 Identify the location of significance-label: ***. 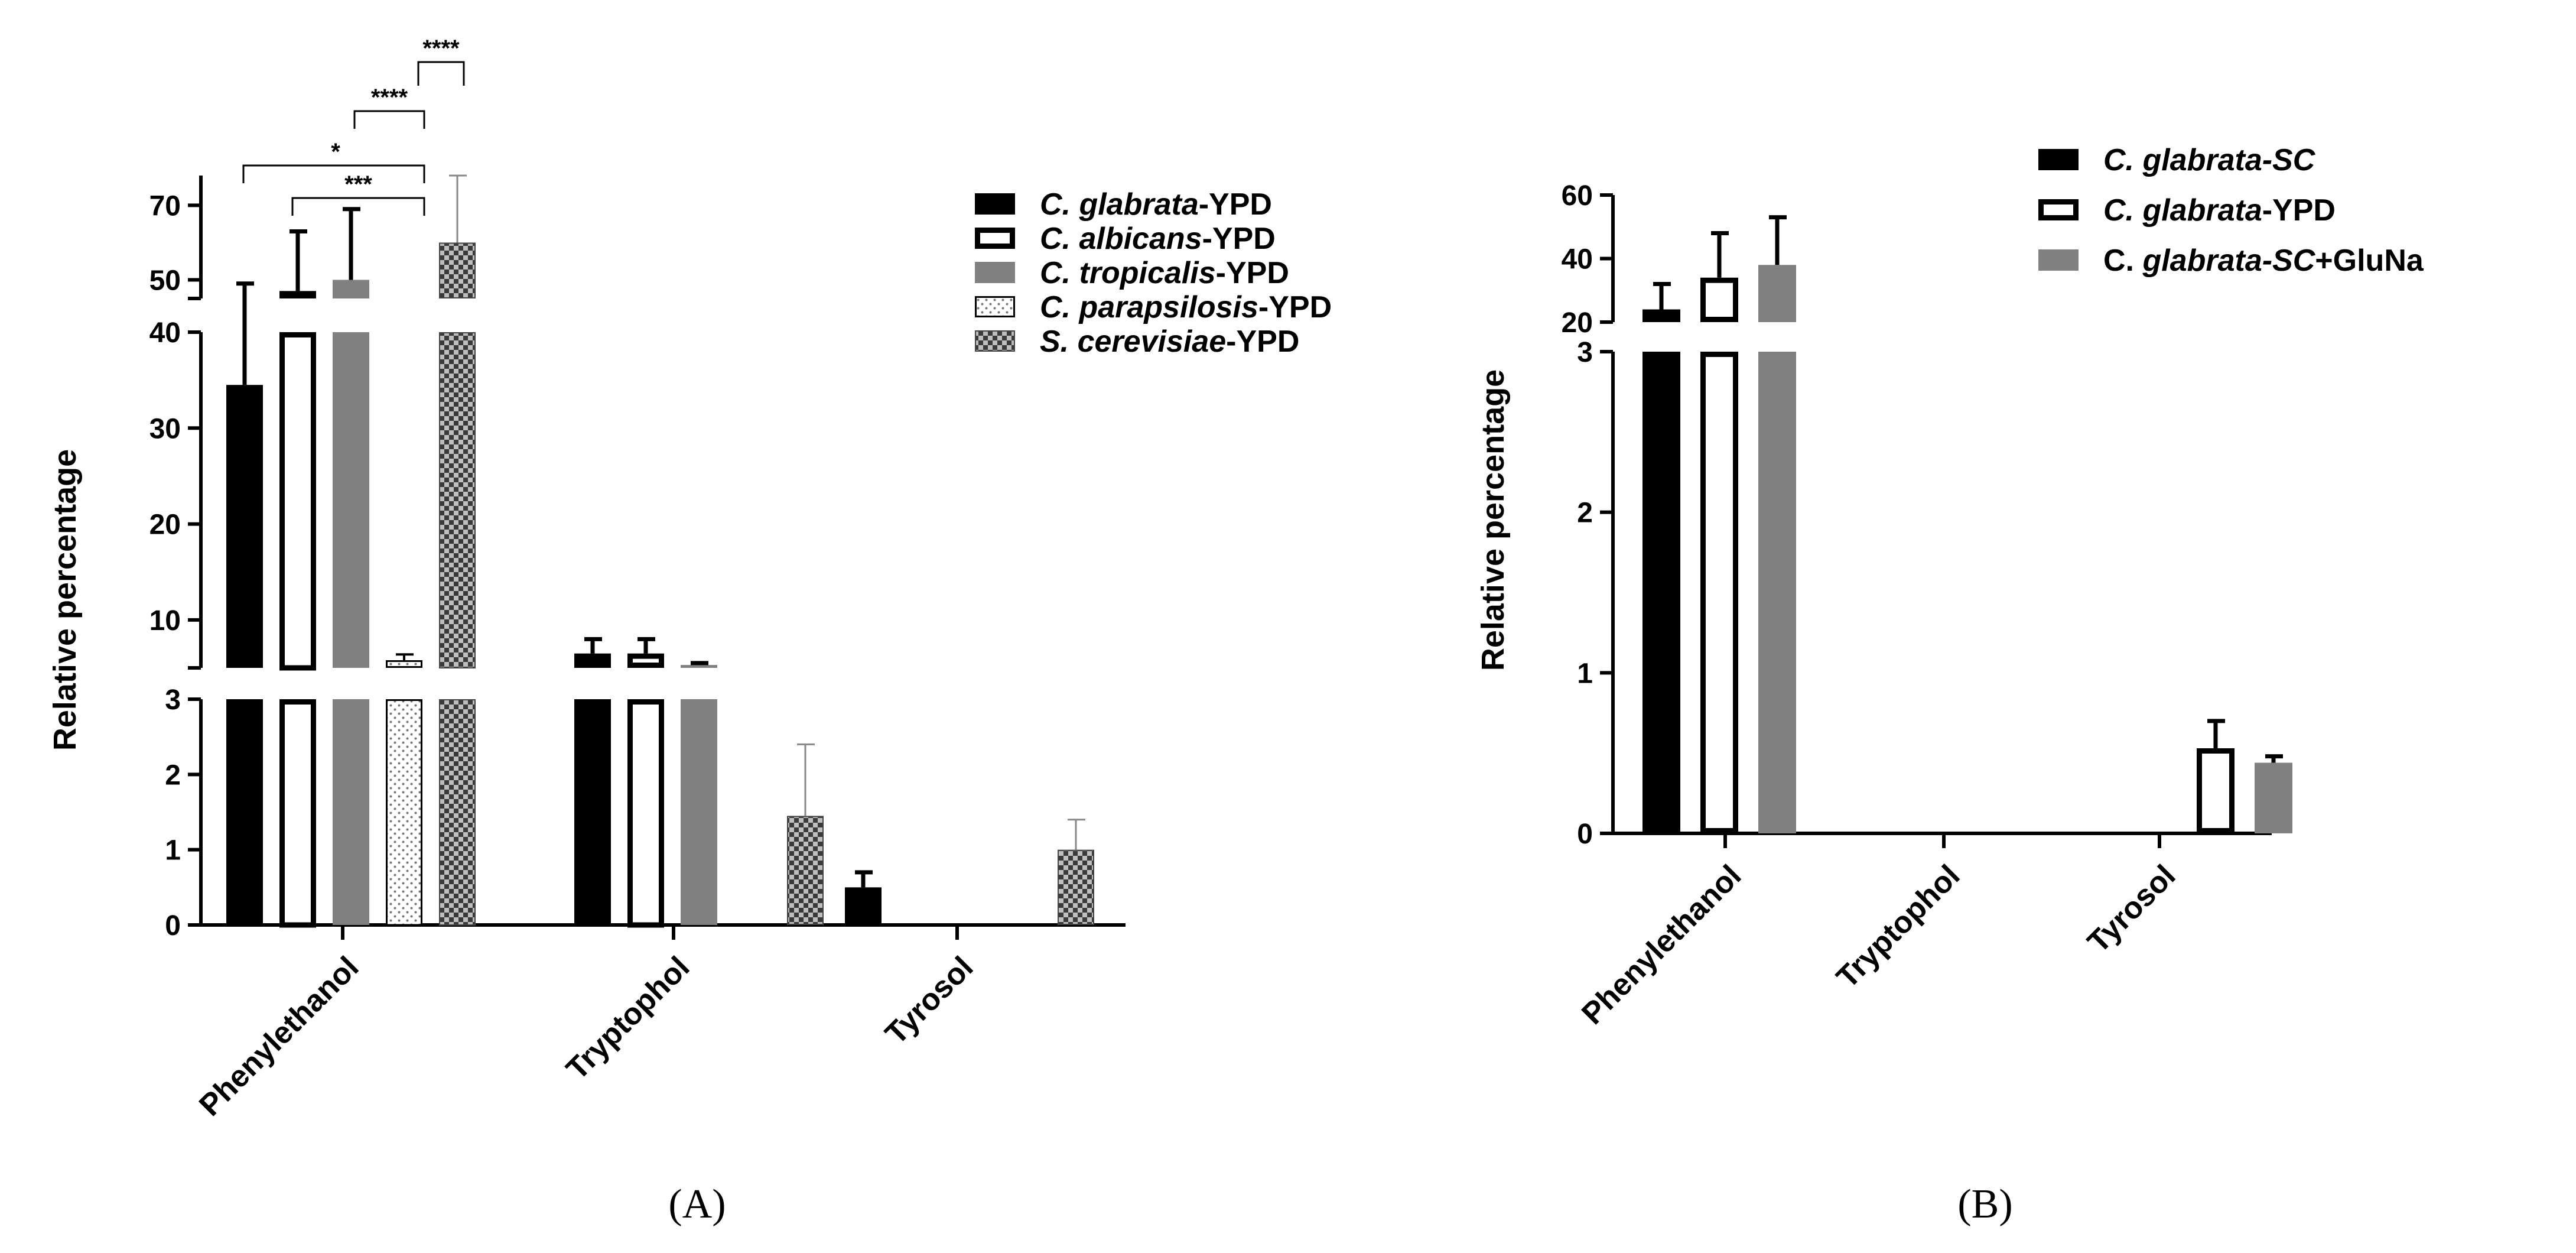
(358, 184).